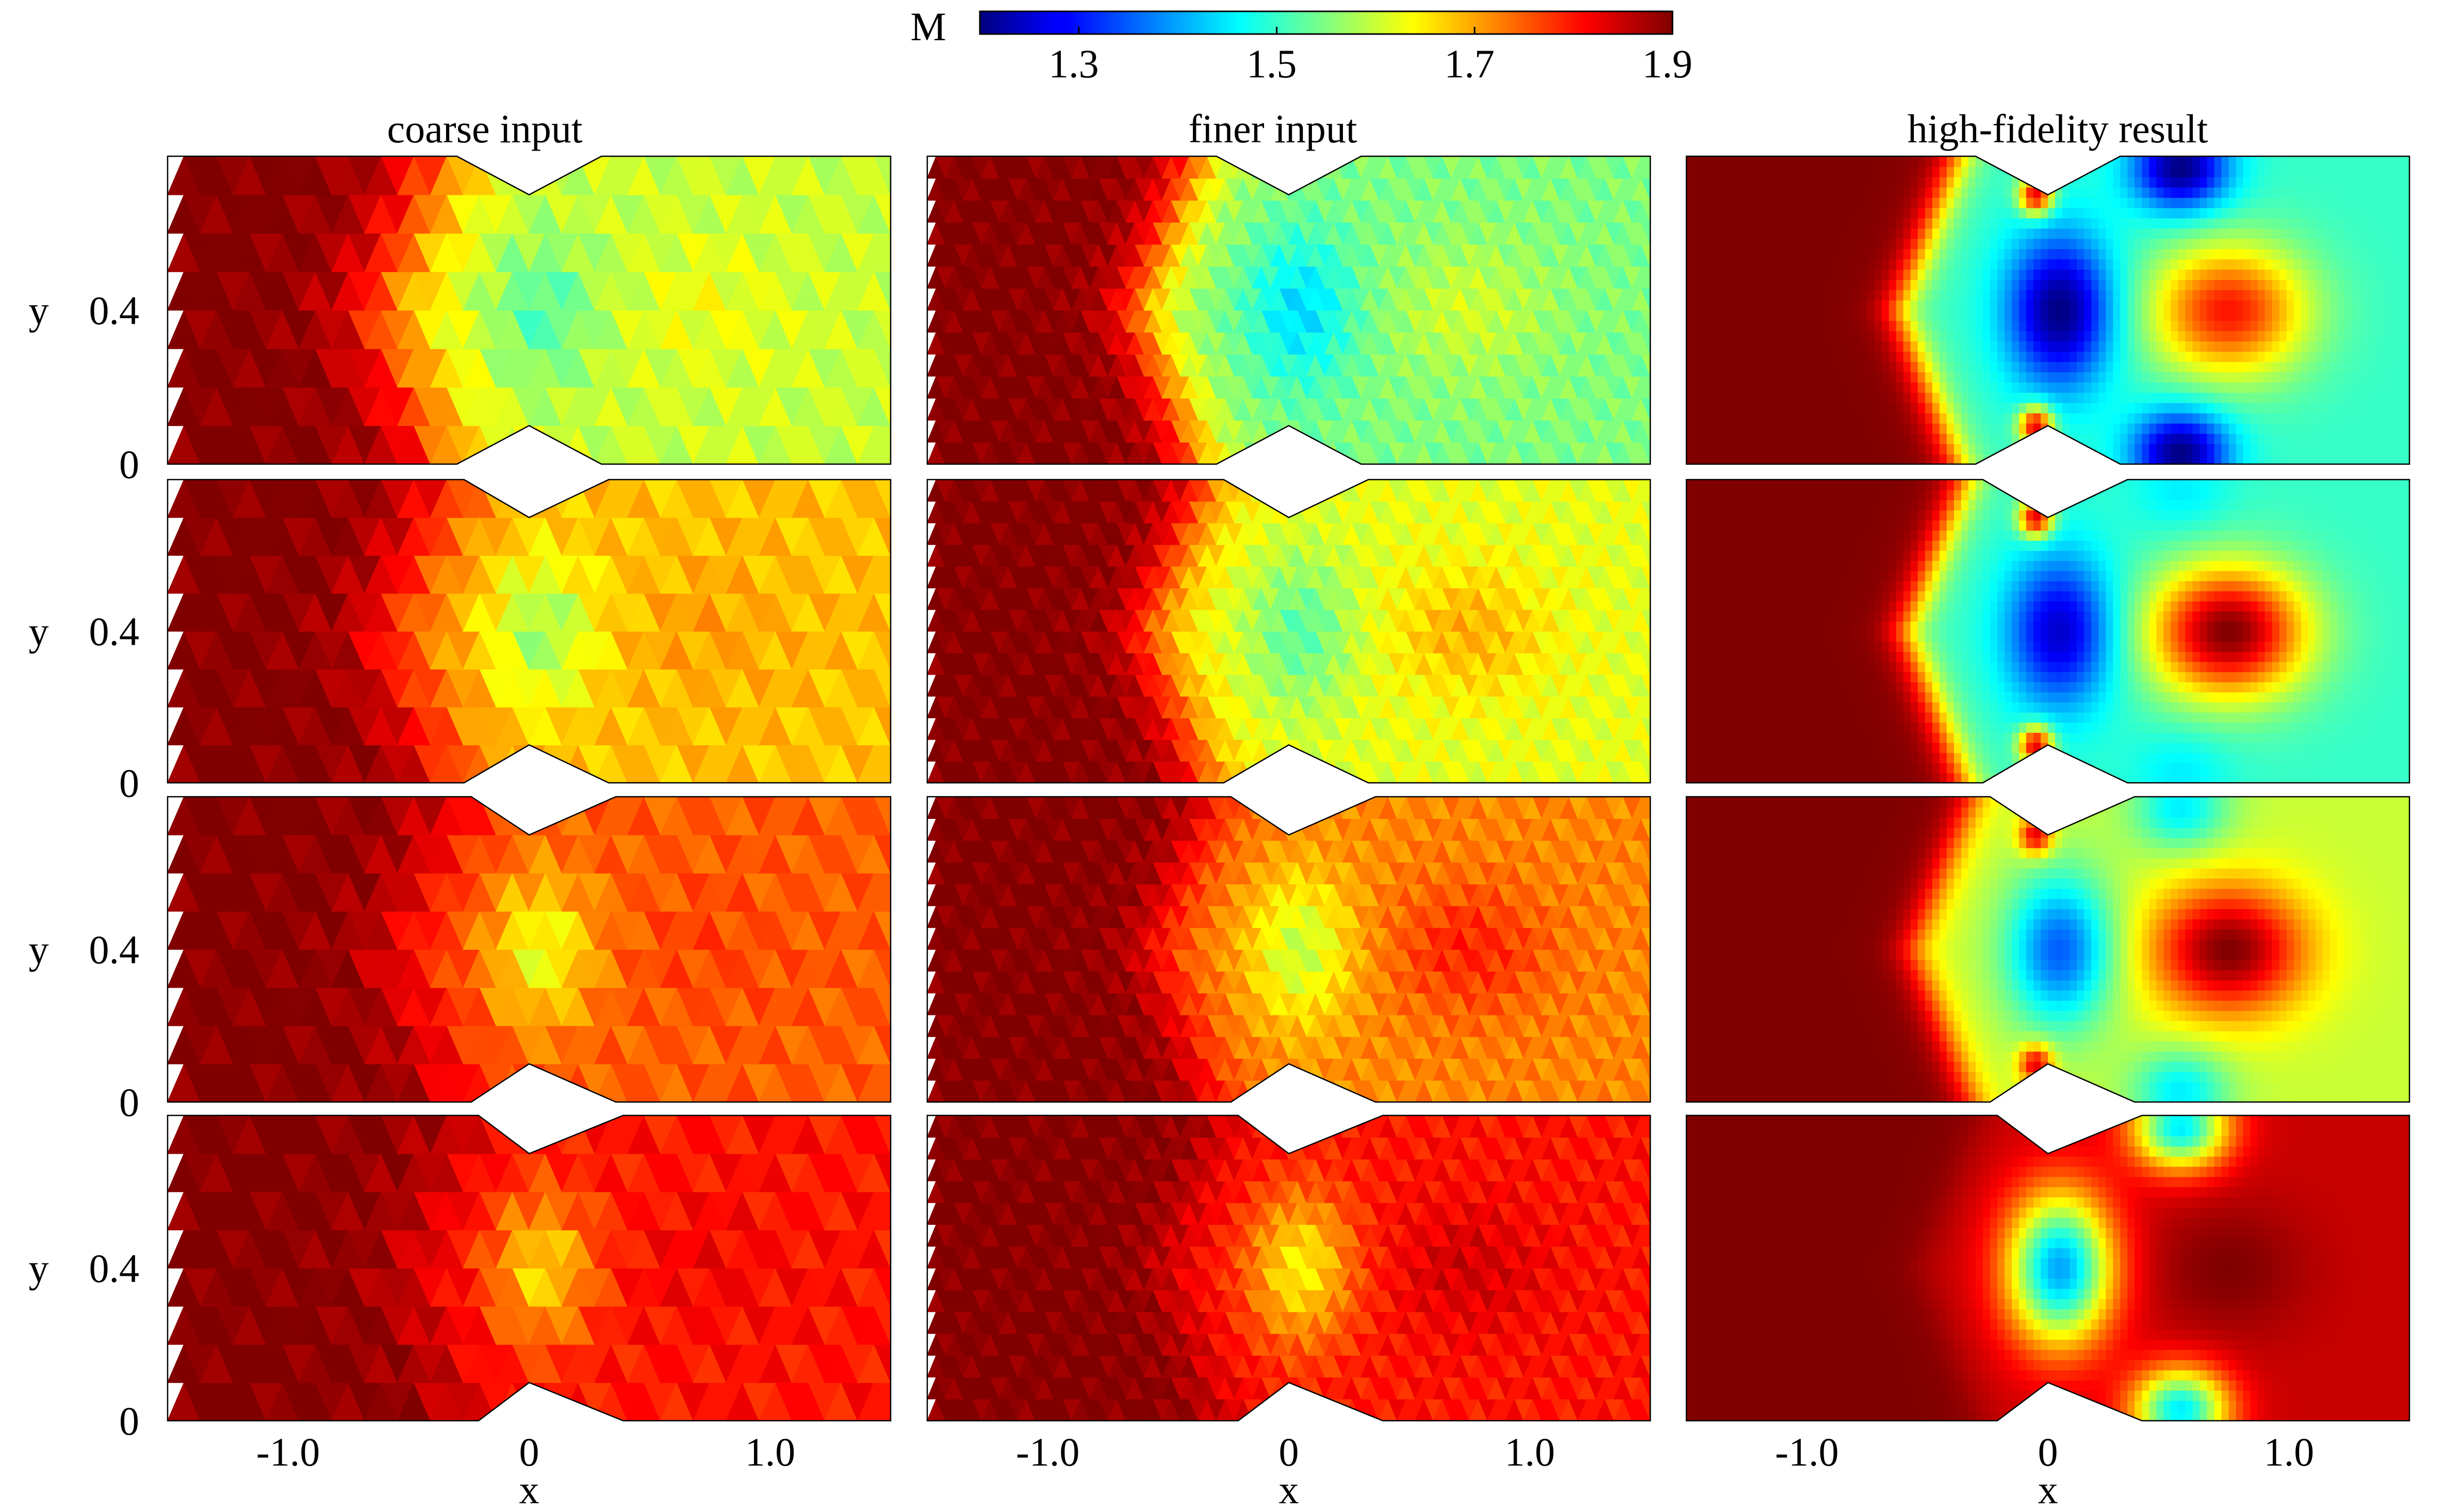 This screenshot has height=1512, width=2444. What do you see at coordinates (1073, 63) in the screenshot?
I see `colorbar-tick-label: 1.3` at bounding box center [1073, 63].